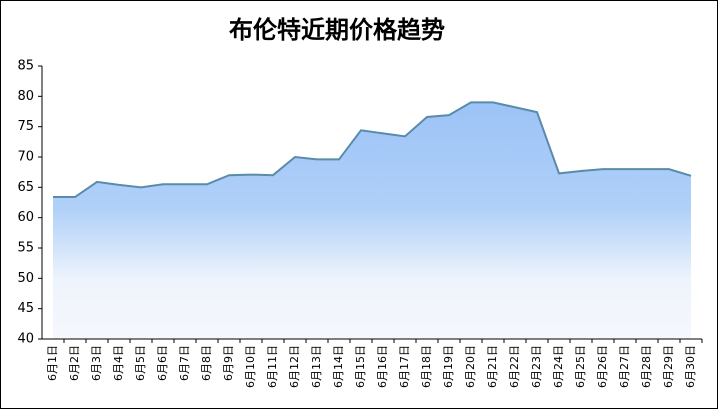 The width and height of the screenshot is (718, 409). I want to click on x-tick-label: 6月14日, so click(338, 366).